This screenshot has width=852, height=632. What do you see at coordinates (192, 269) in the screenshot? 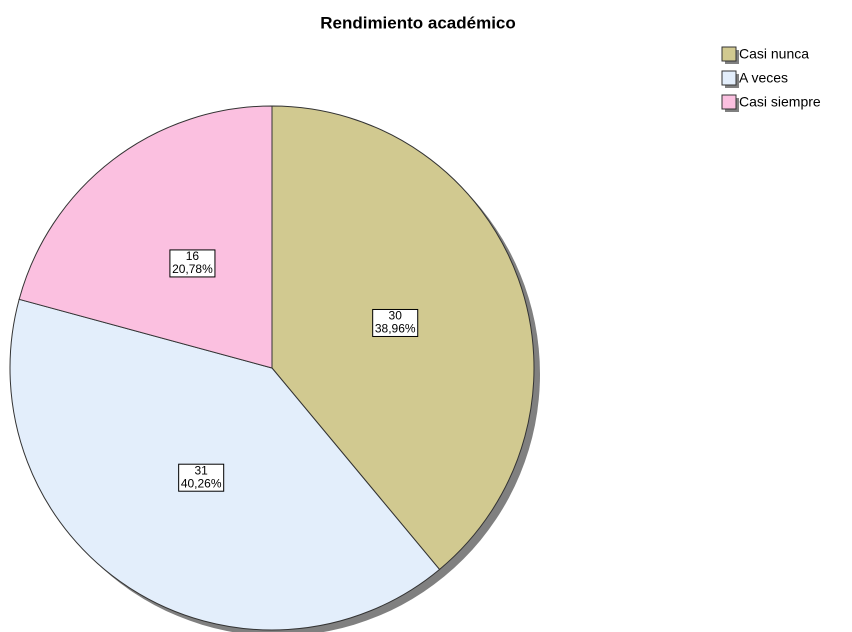
I see `data-label-percent: 20,78%` at bounding box center [192, 269].